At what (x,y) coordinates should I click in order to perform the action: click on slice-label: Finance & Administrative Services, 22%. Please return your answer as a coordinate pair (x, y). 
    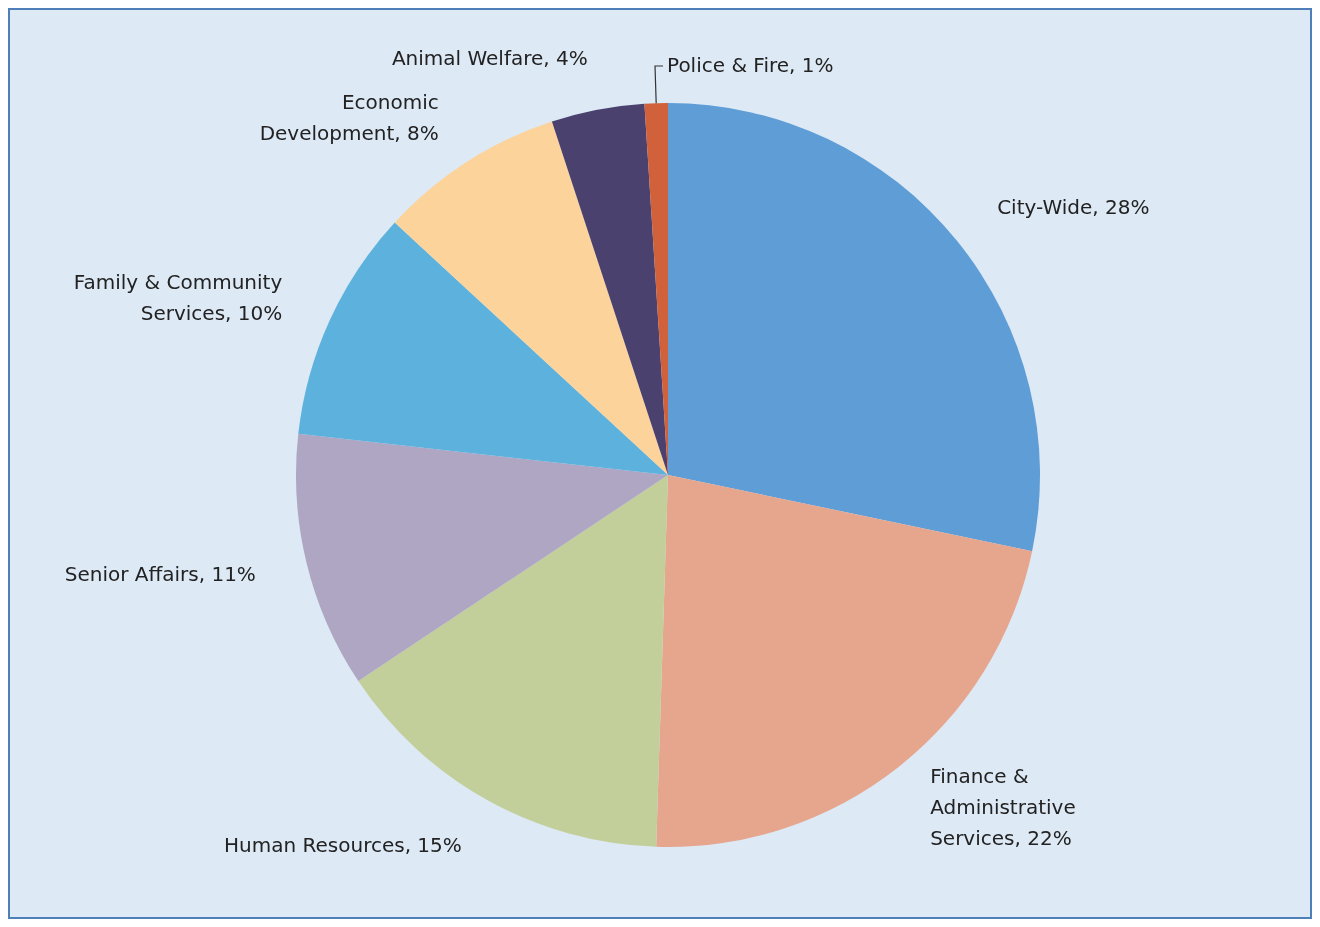
    Looking at the image, I should click on (1003, 806).